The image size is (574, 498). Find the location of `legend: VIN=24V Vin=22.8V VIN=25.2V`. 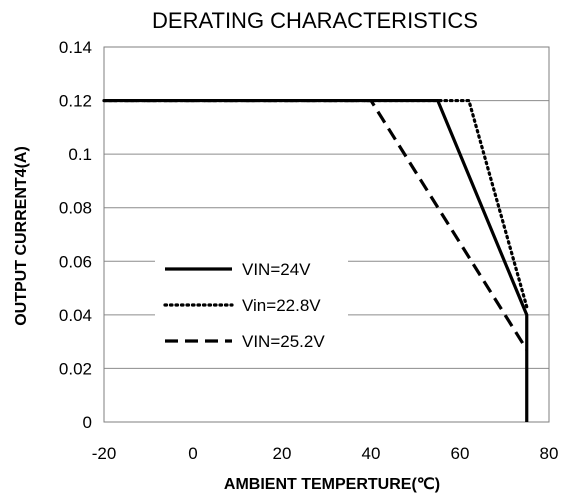

legend: VIN=24V Vin=22.8V VIN=25.2V is located at coordinates (251, 305).